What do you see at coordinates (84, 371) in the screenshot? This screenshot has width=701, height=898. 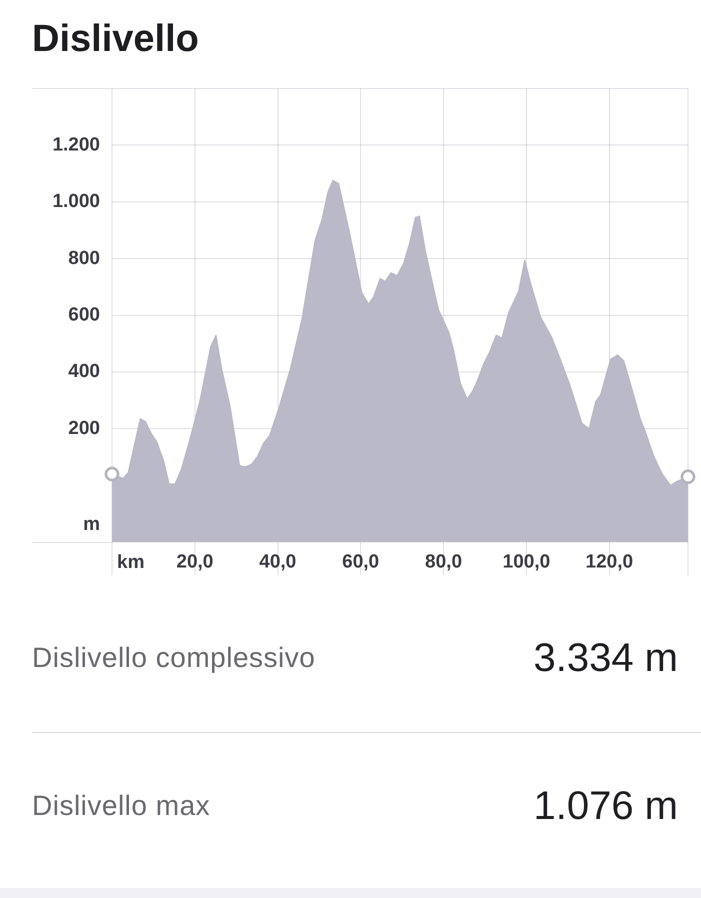 I see `y-tick-label: 400` at bounding box center [84, 371].